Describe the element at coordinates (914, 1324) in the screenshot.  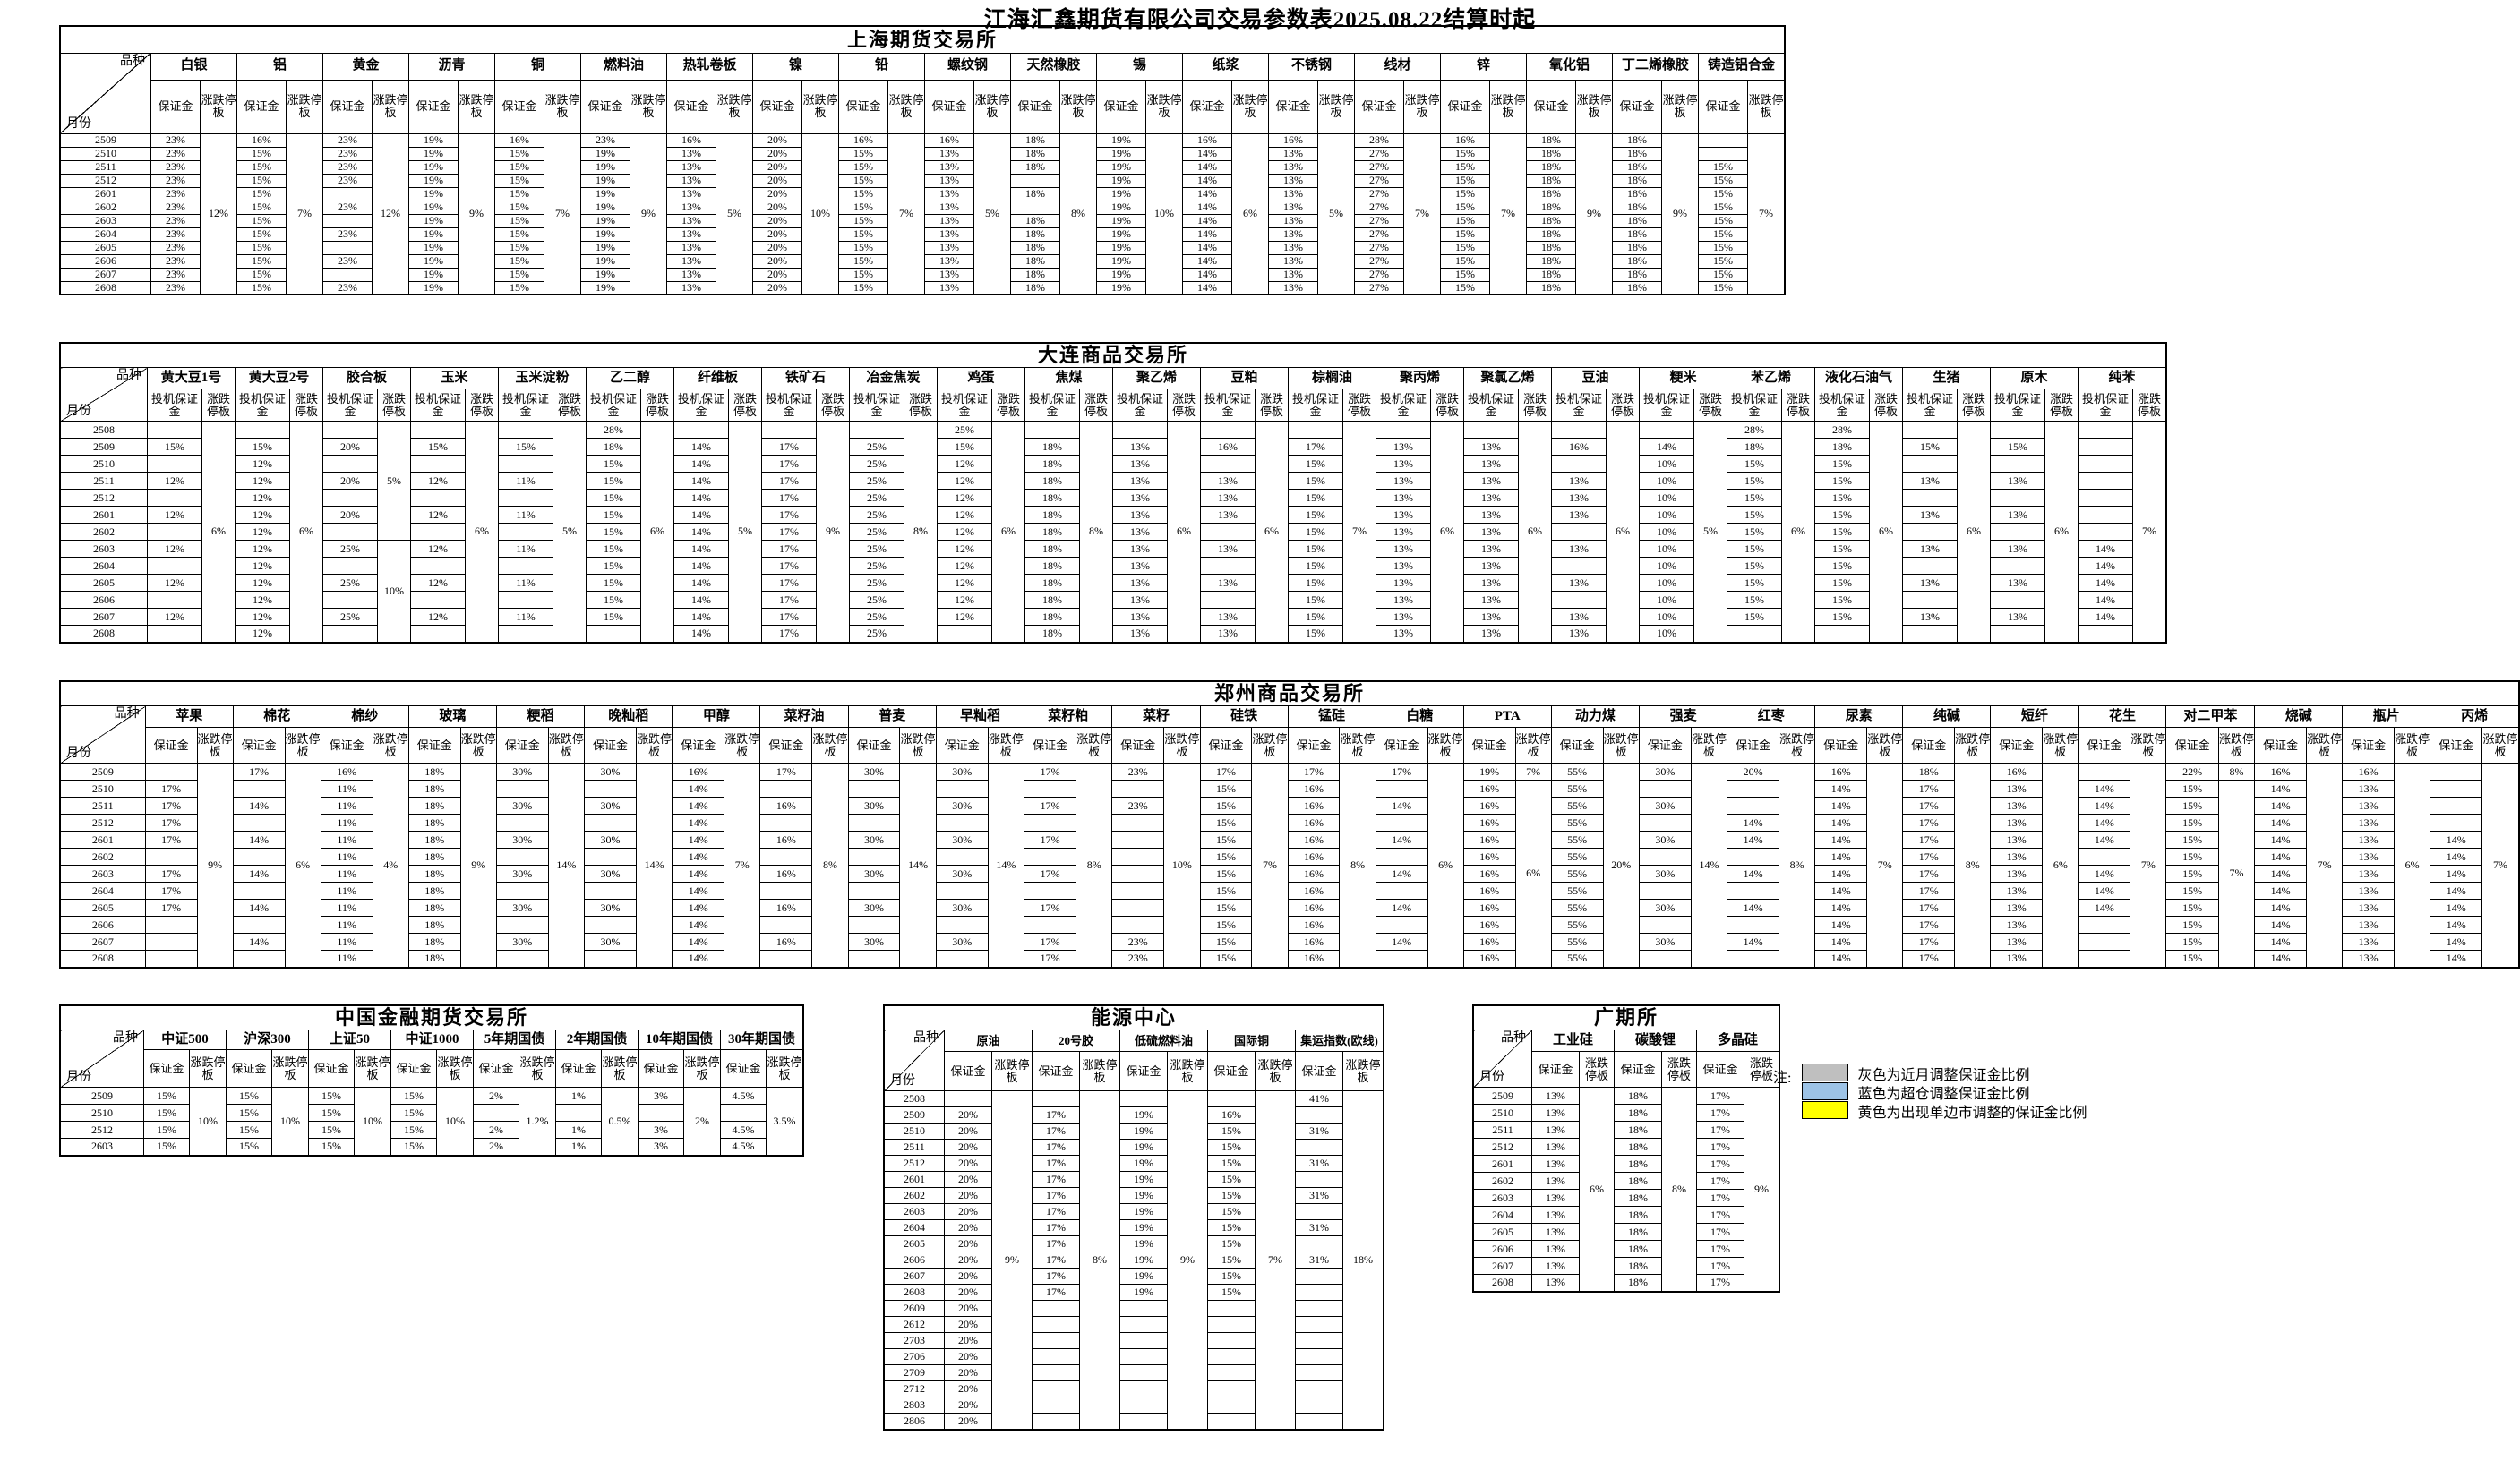
I see `month-cell: 2612` at that location.